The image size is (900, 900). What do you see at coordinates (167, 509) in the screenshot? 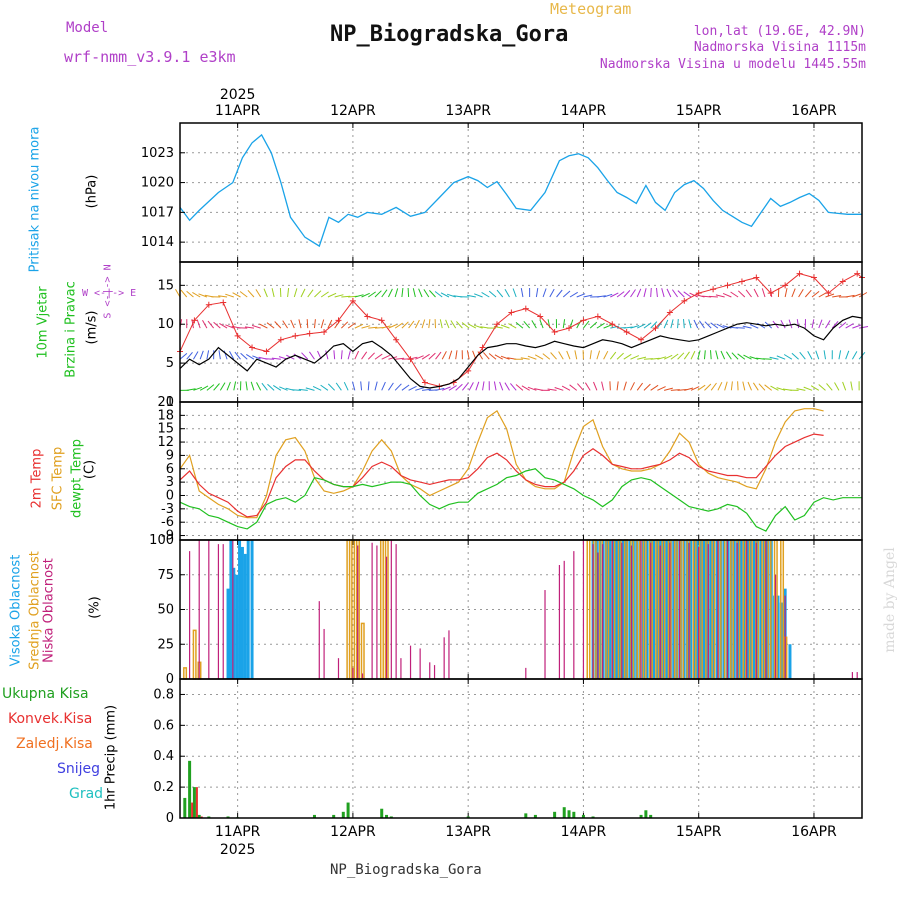
I see `y-tick-label: -3` at bounding box center [167, 509].